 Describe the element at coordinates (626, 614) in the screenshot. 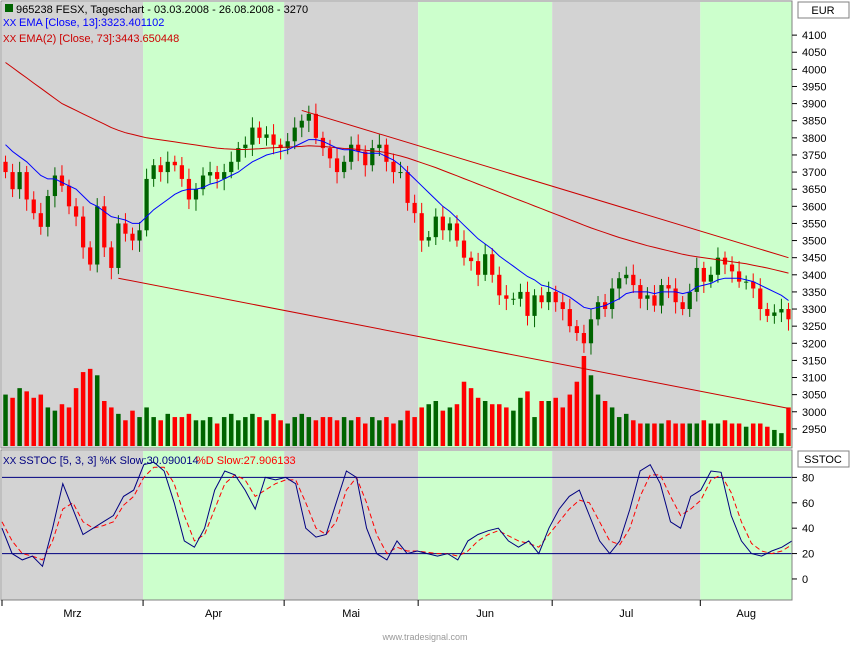

I see `month-label-Jul: Jul` at that location.